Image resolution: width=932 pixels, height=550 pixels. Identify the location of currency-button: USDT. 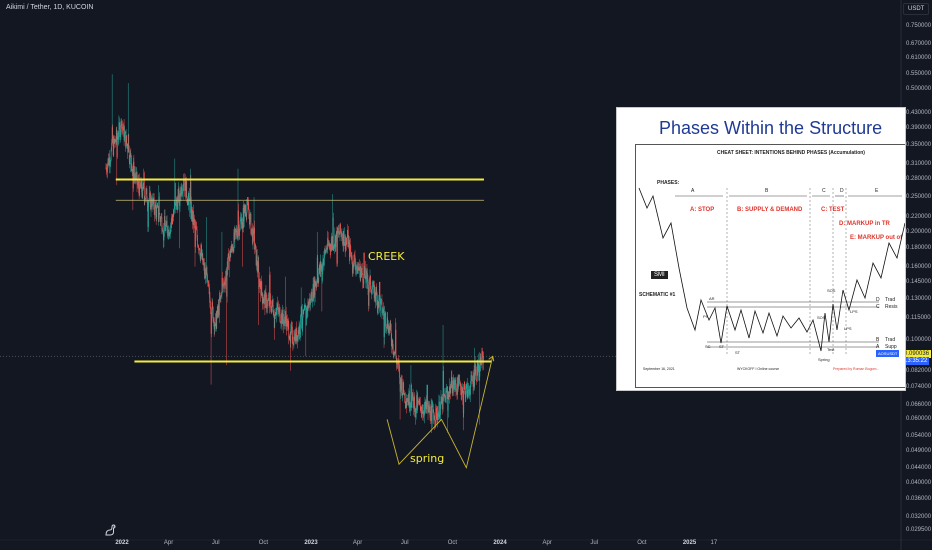
(916, 9).